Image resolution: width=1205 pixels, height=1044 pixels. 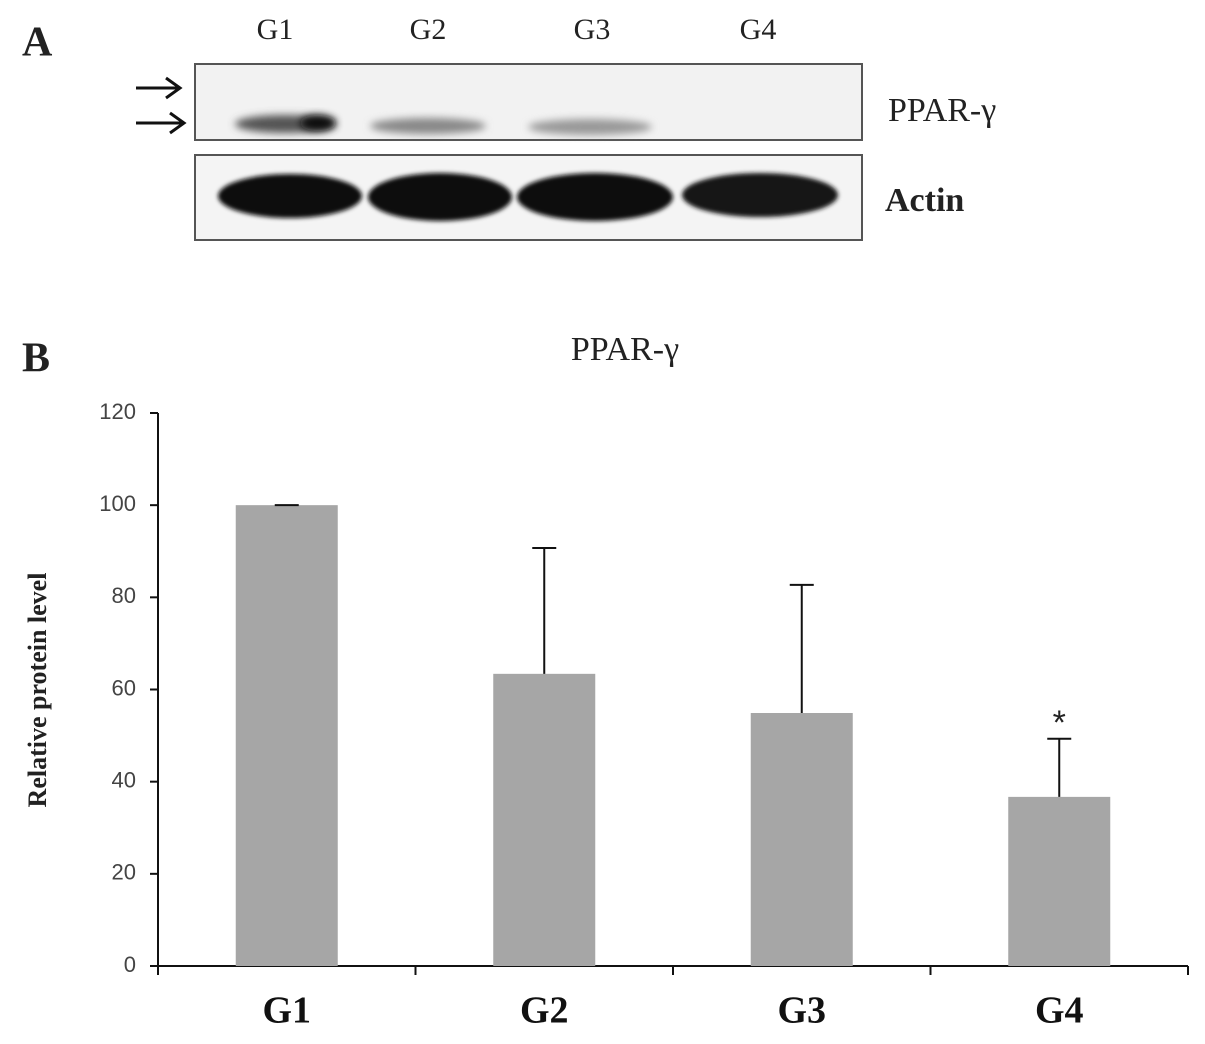 What do you see at coordinates (124, 687) in the screenshot?
I see `y-tick-label: 60` at bounding box center [124, 687].